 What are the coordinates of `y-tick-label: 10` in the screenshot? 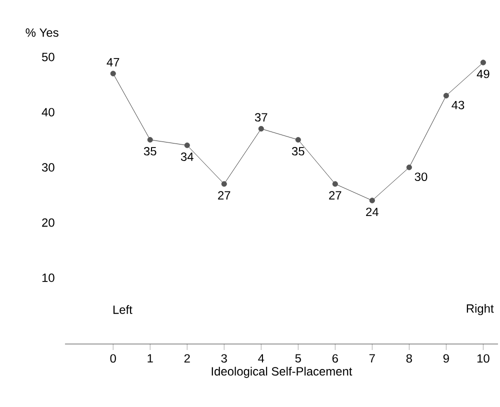 It's located at (48, 278).